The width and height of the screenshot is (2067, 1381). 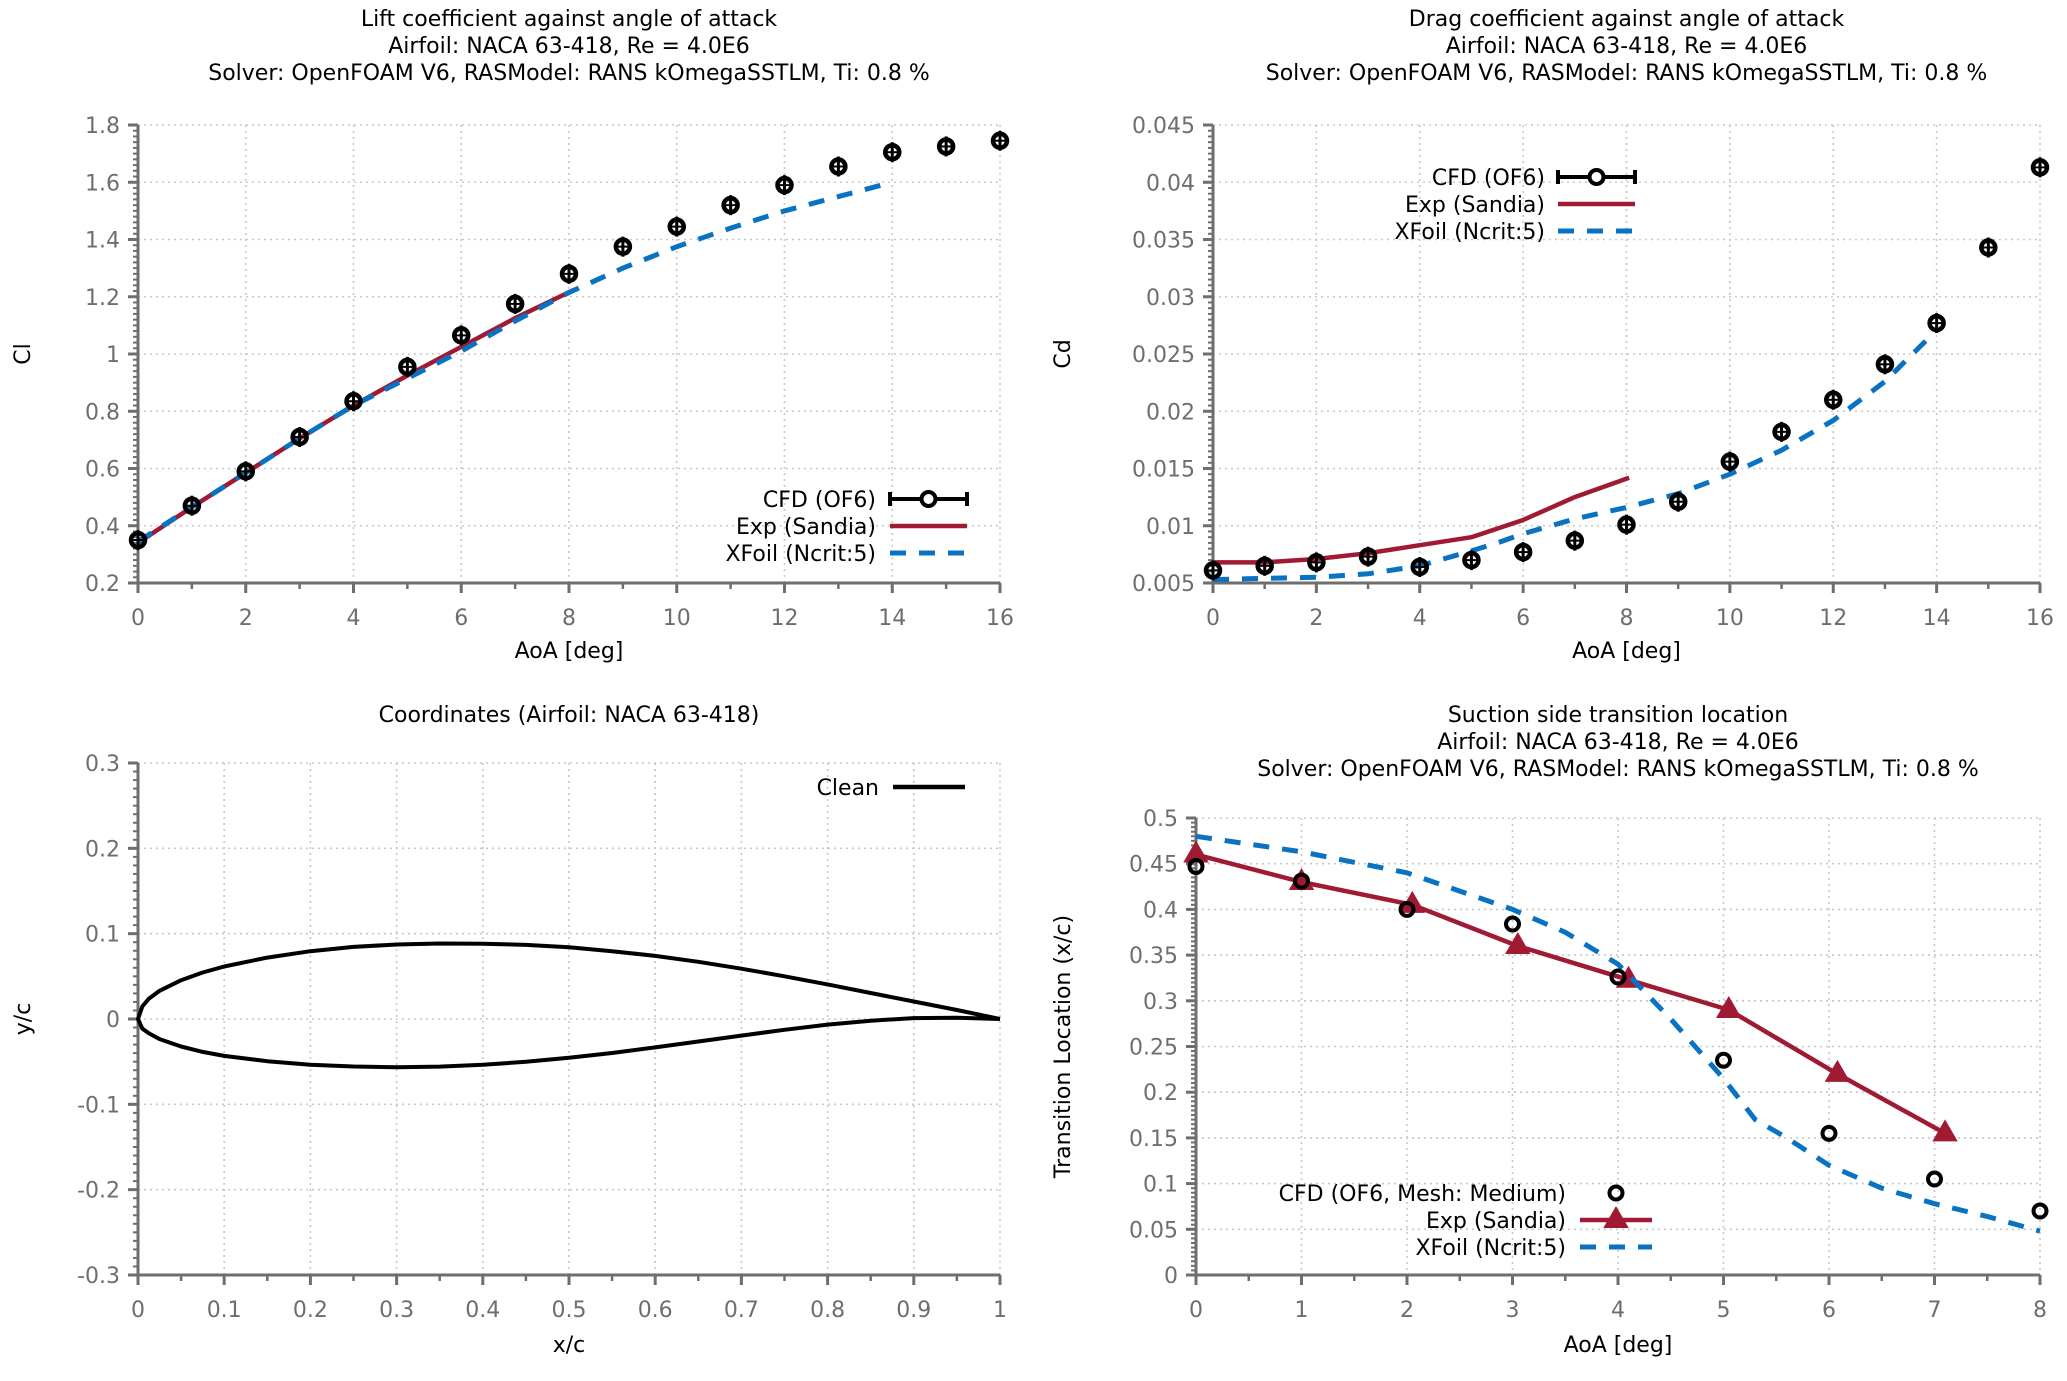 What do you see at coordinates (102, 935) in the screenshot?
I see `y-tick-label: 0.1` at bounding box center [102, 935].